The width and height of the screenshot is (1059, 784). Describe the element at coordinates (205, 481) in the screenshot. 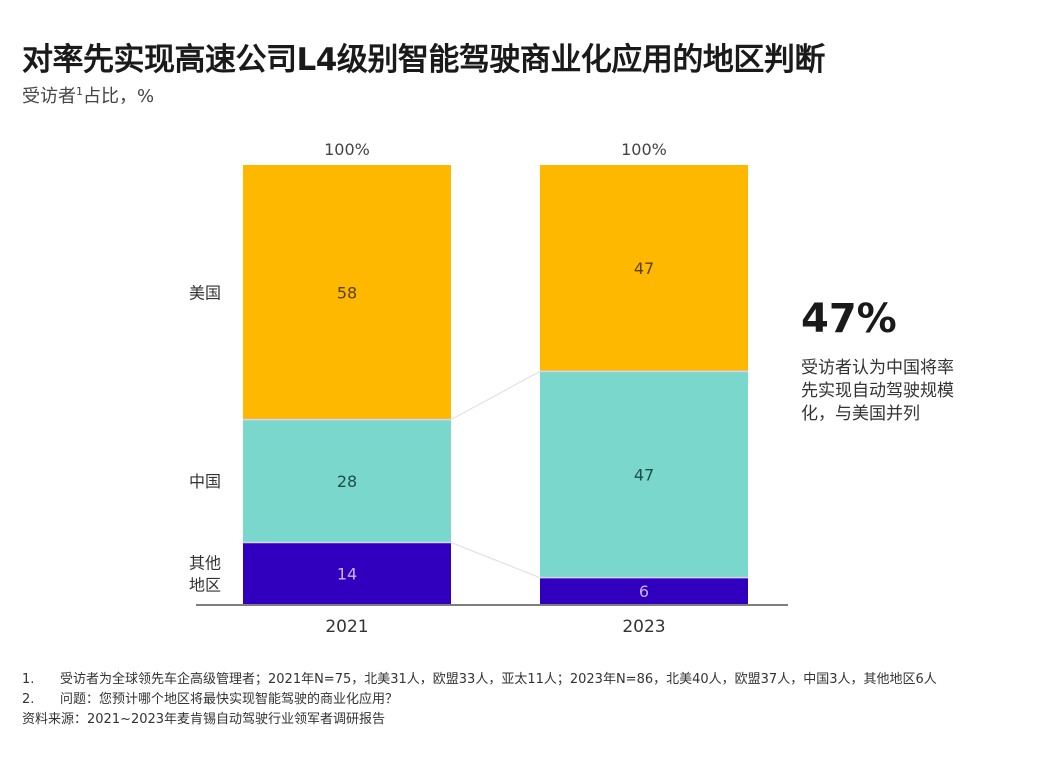

I see `legend-label: 中国` at that location.